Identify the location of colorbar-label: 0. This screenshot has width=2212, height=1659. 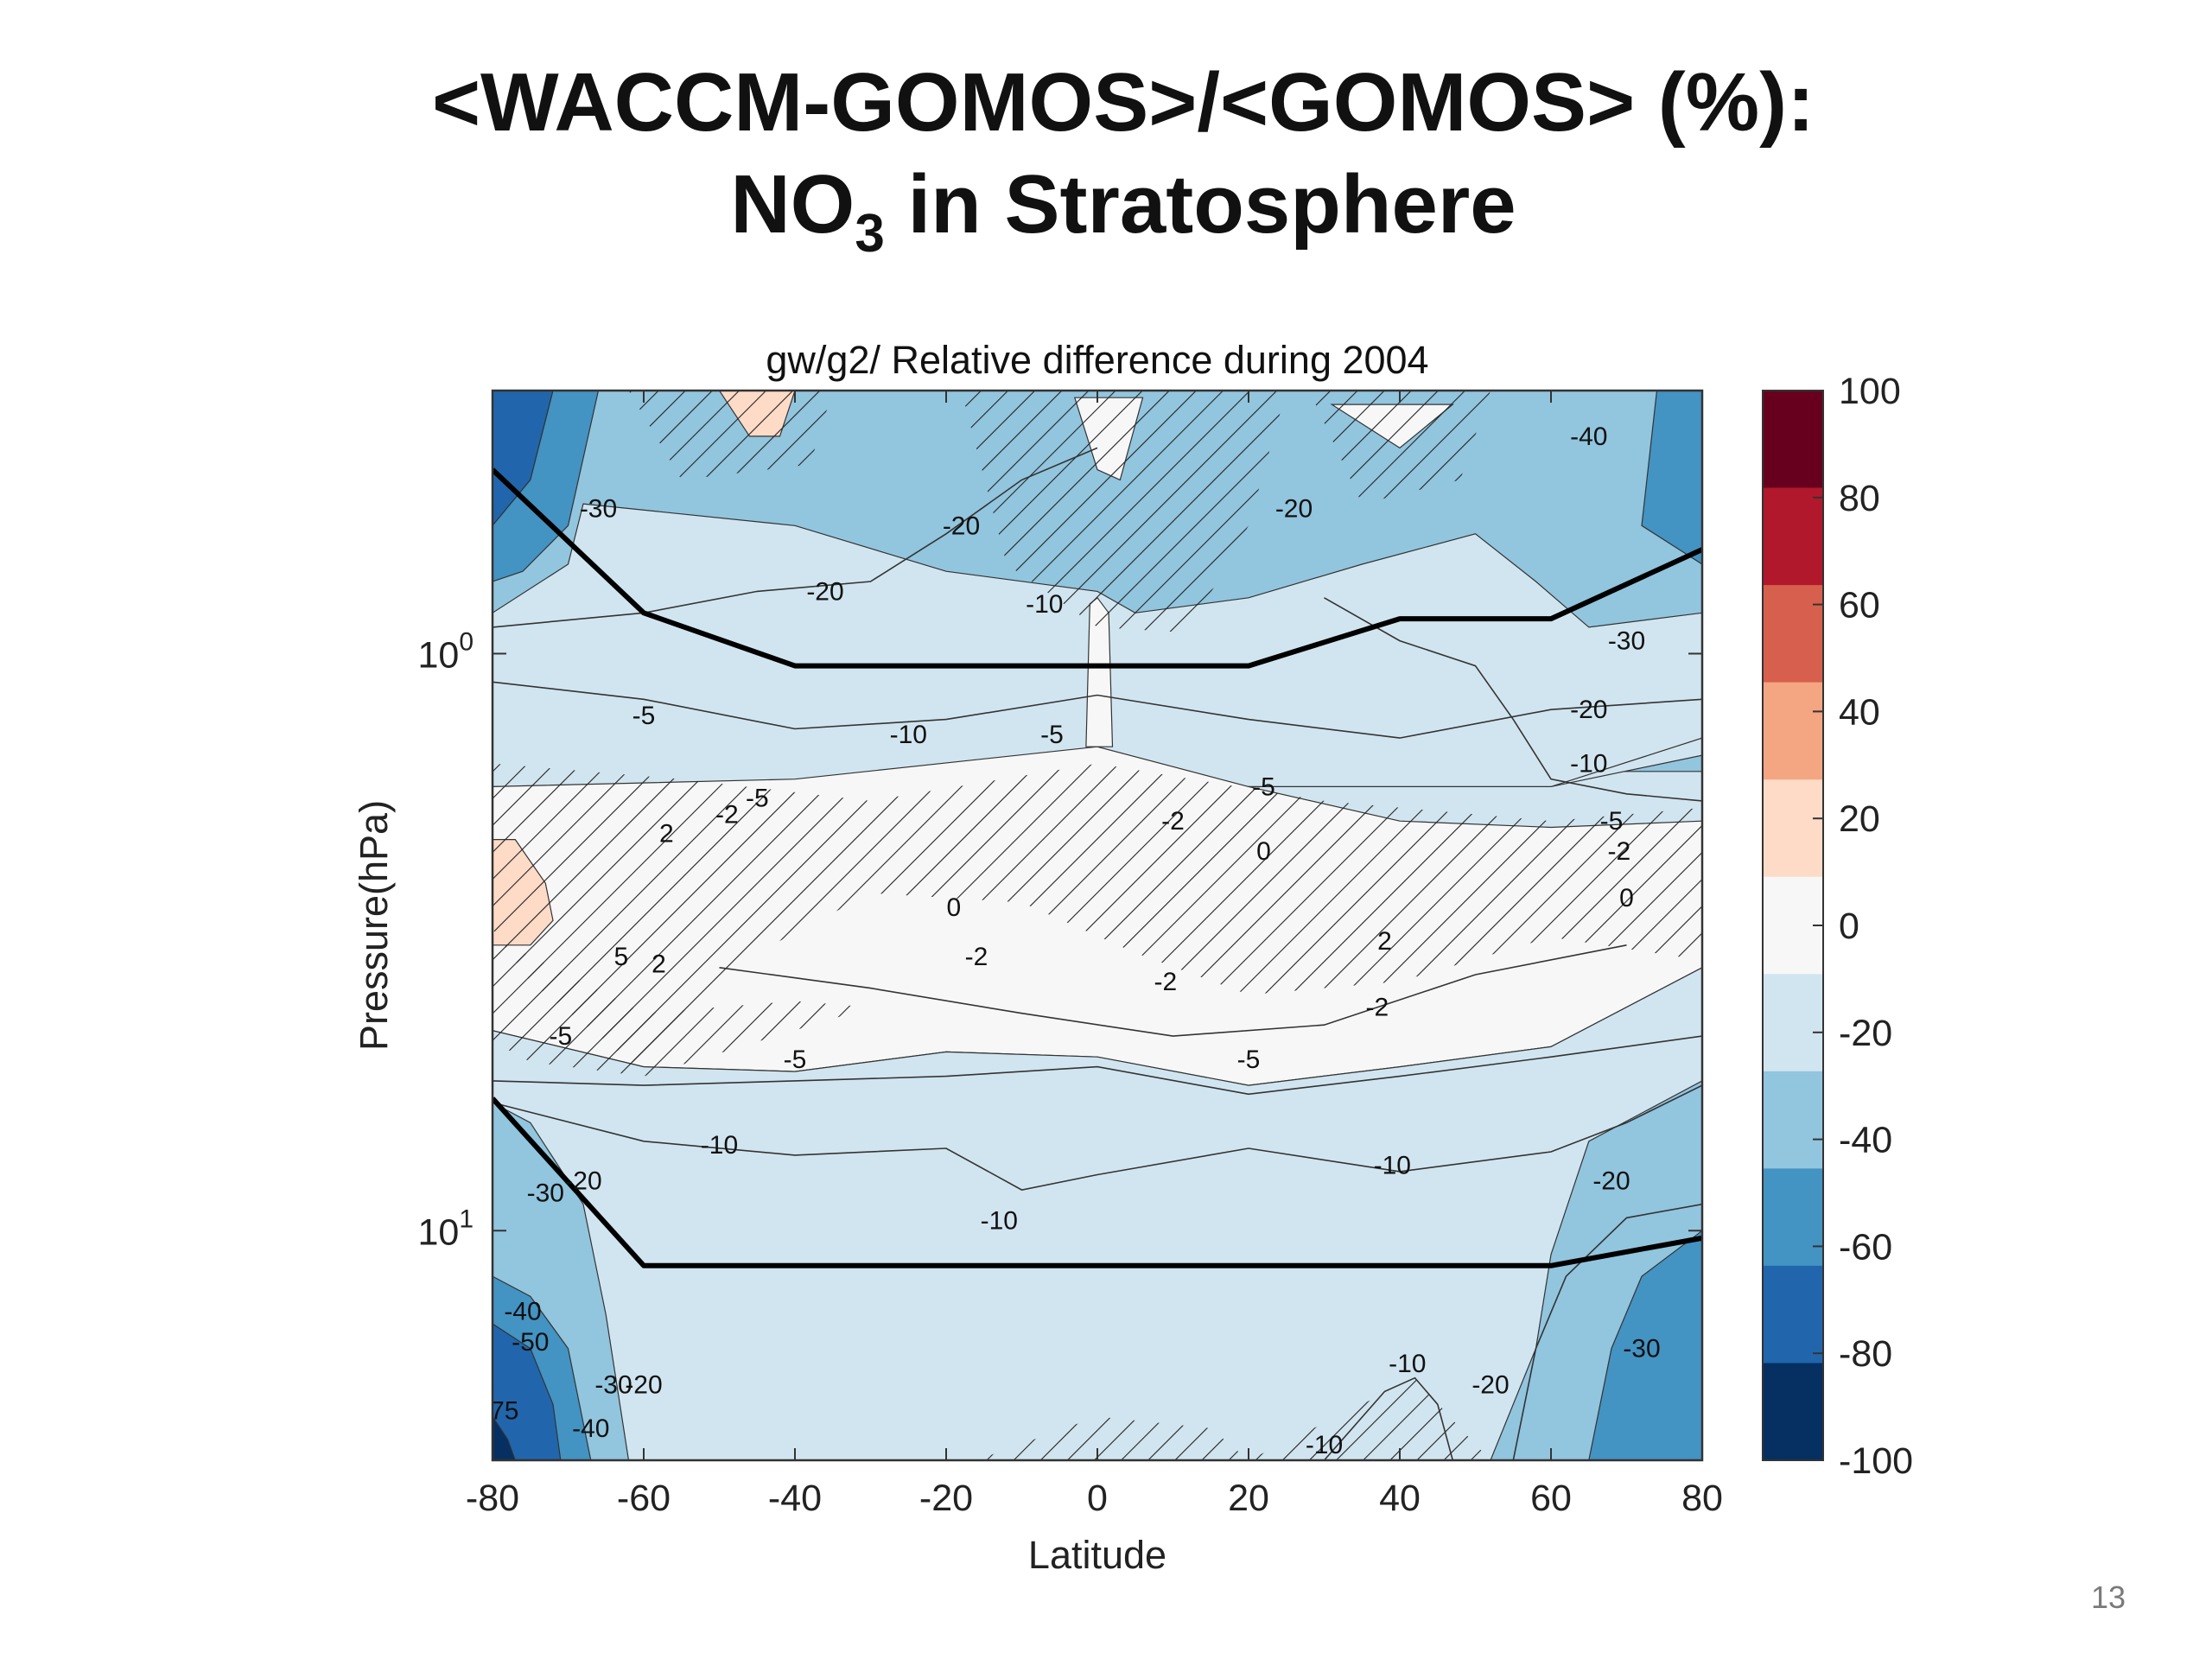
(1849, 926).